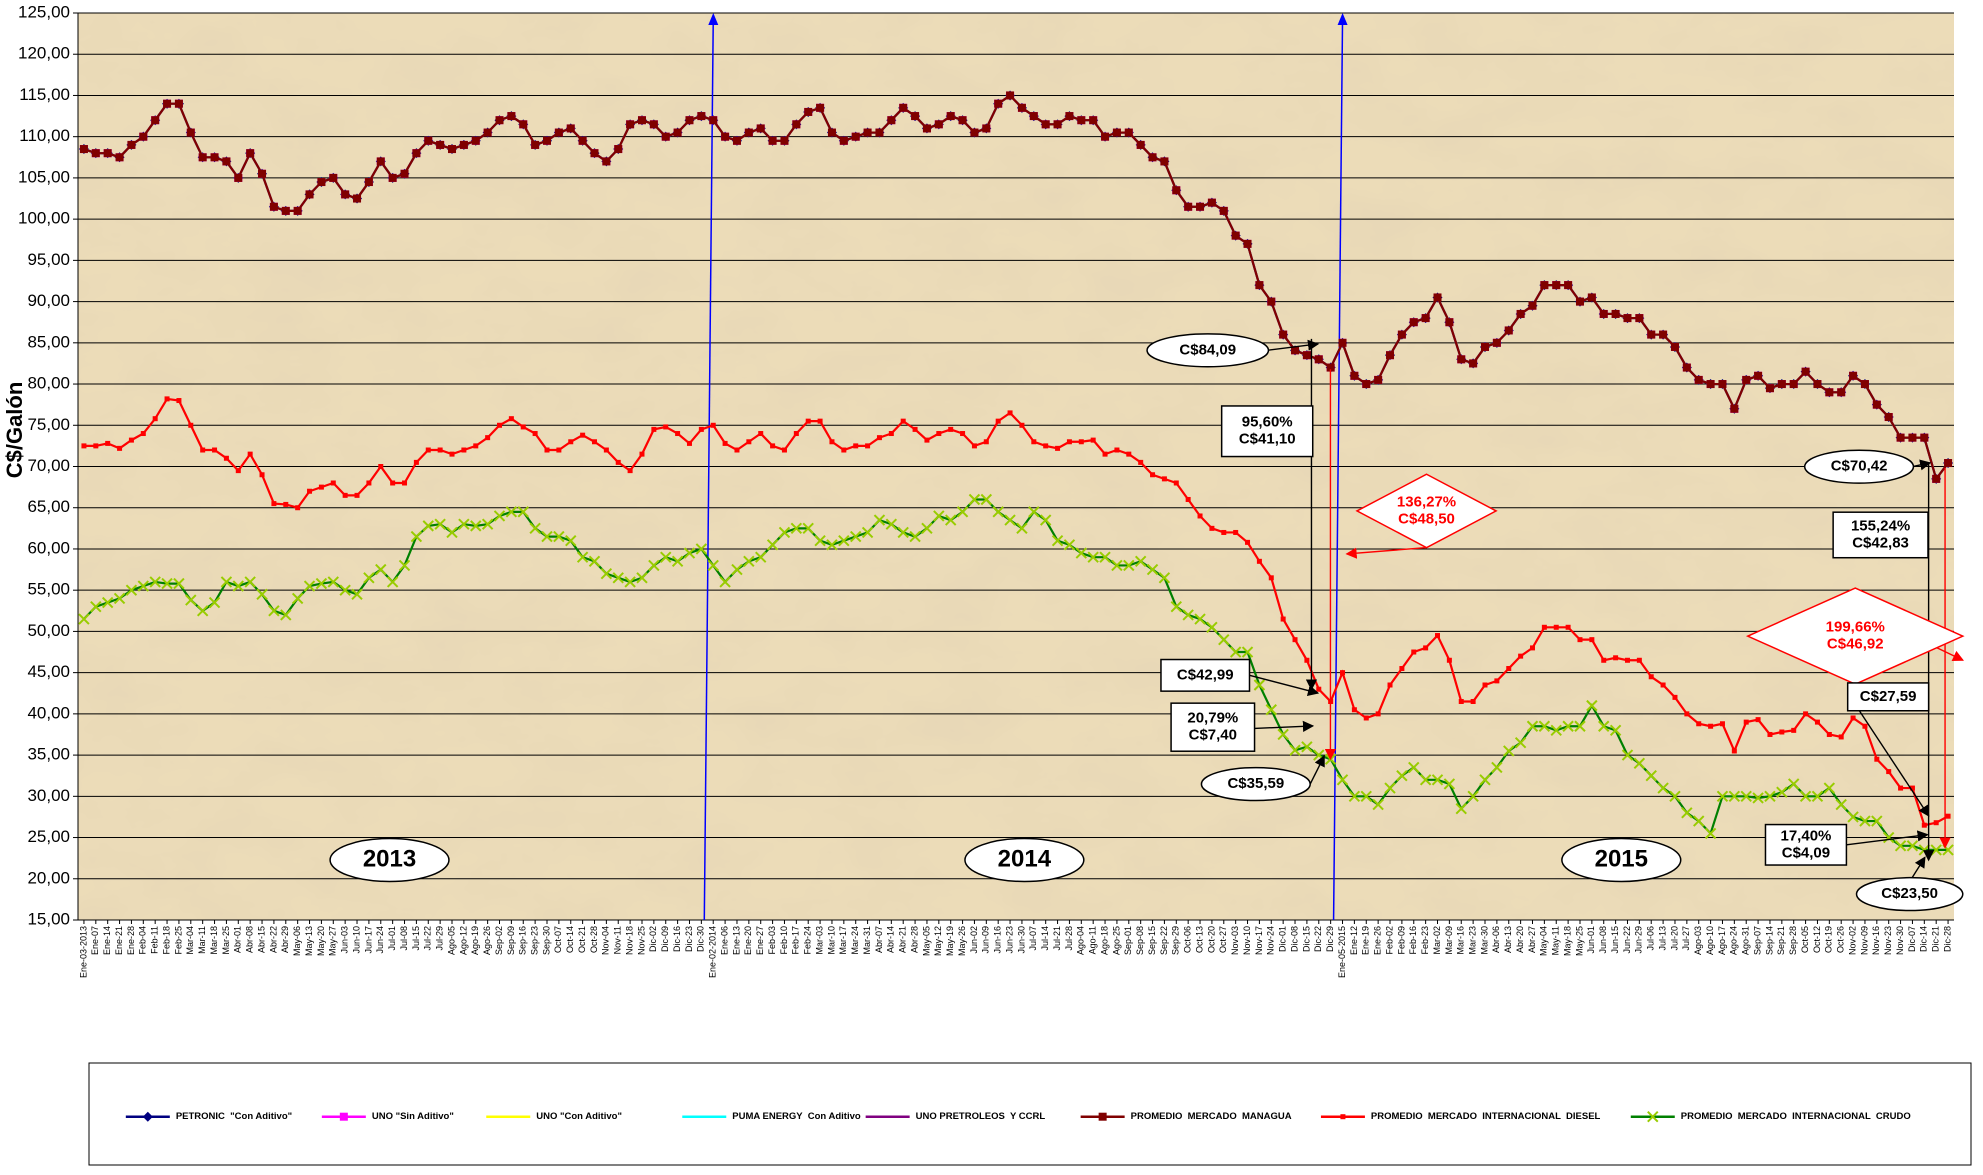 This screenshot has height=1175, width=1983. I want to click on x-tick-label: Feb-11, so click(155, 940).